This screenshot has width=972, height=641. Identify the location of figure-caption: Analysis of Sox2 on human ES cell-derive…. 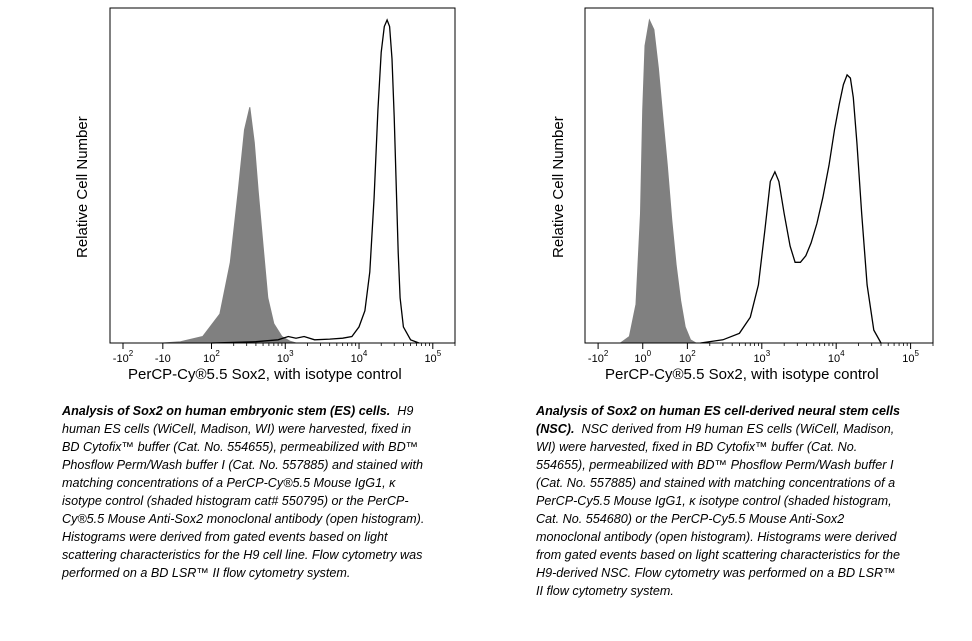
(718, 501).